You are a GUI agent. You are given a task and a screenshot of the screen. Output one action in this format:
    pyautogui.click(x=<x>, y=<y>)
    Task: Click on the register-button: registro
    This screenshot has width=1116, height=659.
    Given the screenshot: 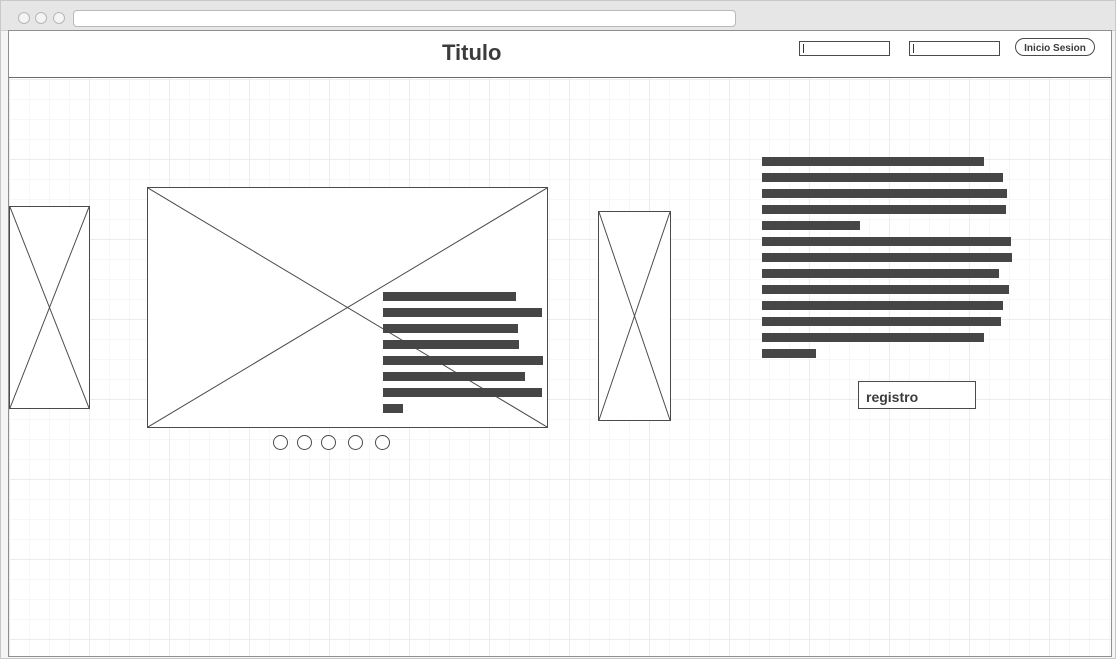 What is the action you would take?
    pyautogui.click(x=917, y=395)
    